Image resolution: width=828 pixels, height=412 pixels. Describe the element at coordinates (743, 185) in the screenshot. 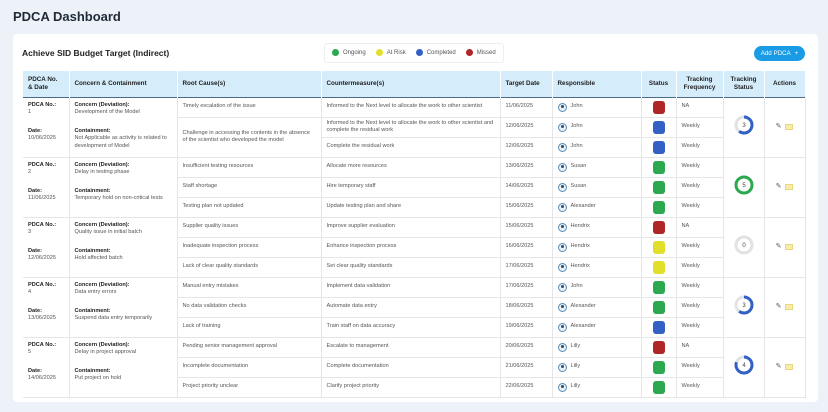

I see `tracking-status-ring: 5` at that location.